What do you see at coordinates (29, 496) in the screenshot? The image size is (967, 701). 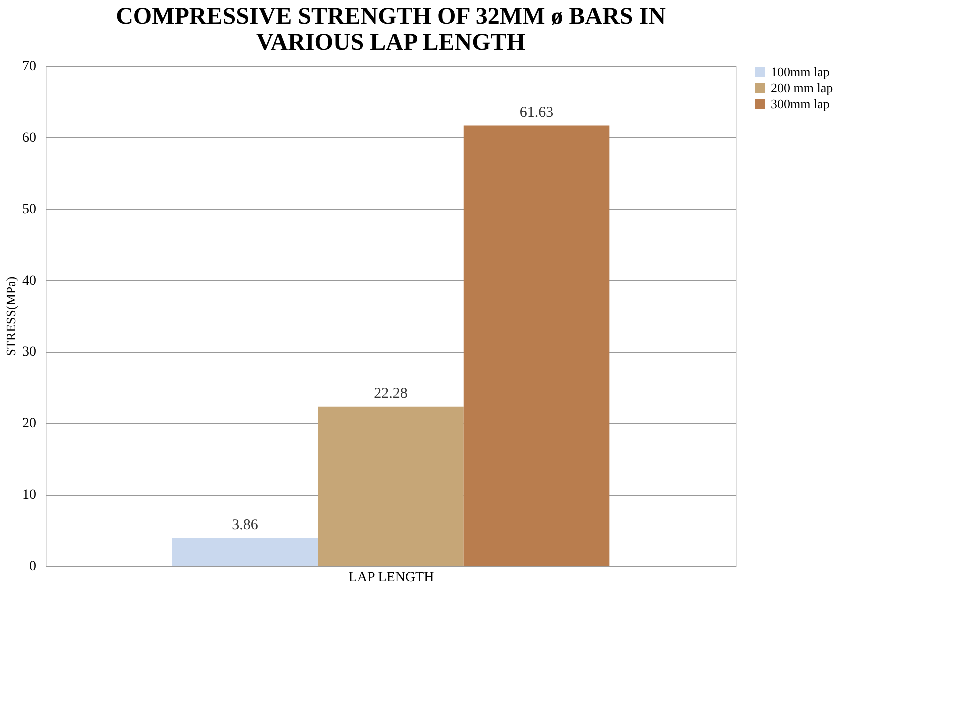 I see `y-tick-label: 10` at bounding box center [29, 496].